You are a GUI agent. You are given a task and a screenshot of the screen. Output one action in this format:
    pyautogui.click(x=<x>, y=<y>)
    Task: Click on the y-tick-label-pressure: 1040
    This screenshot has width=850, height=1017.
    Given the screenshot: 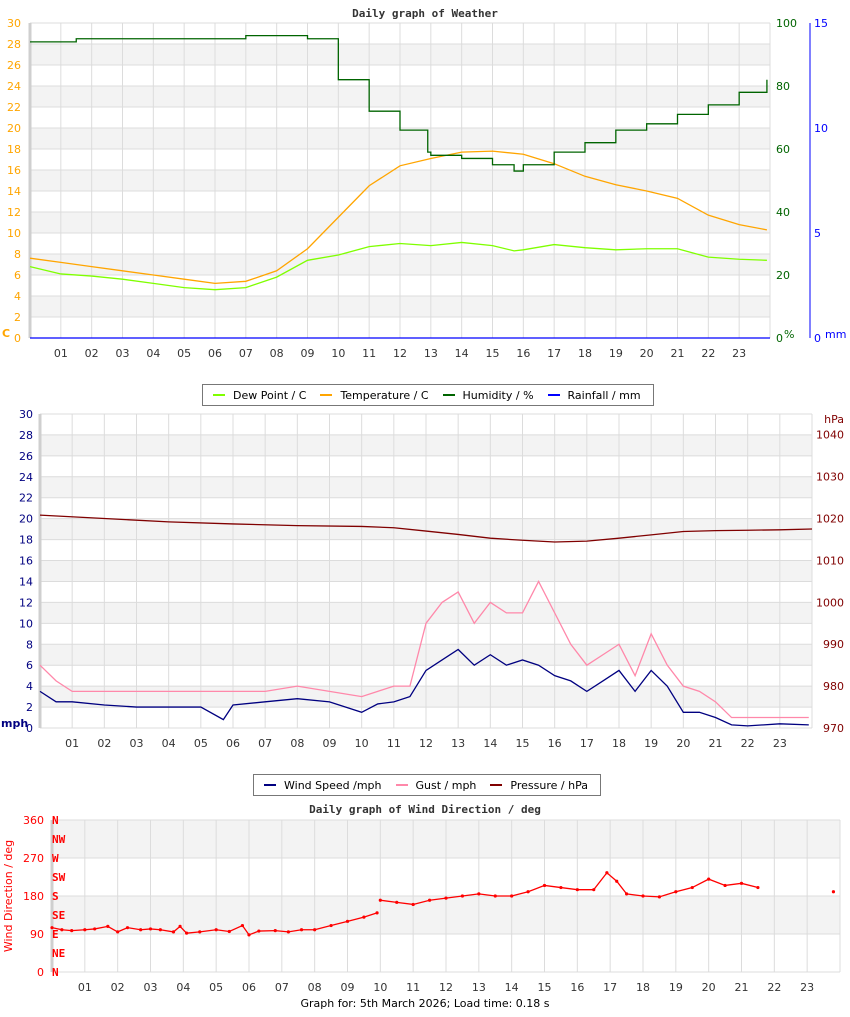 What is the action you would take?
    pyautogui.click(x=830, y=435)
    